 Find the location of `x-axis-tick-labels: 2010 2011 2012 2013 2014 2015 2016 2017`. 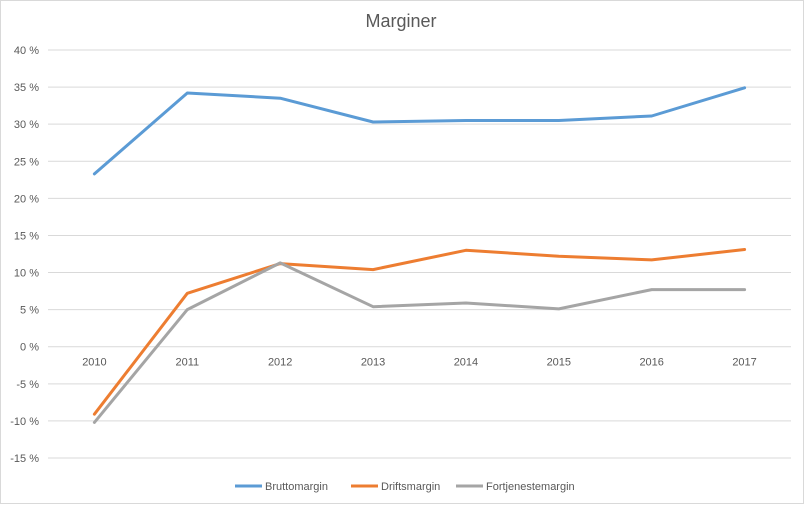

x-axis-tick-labels: 2010 2011 2012 2013 2014 2015 2016 2017 is located at coordinates (419, 363).